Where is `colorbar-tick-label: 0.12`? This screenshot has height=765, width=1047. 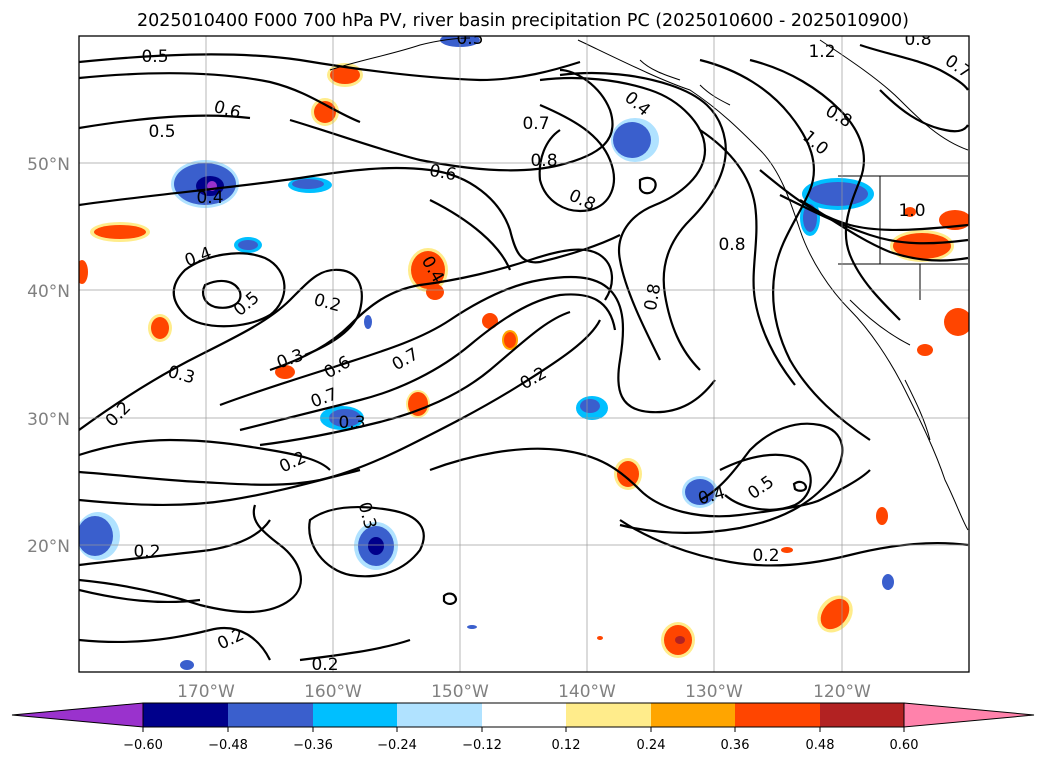 colorbar-tick-label: 0.12 is located at coordinates (566, 745).